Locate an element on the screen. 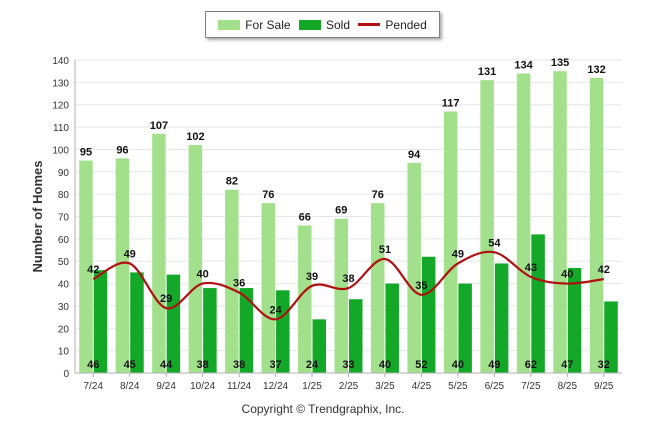  x-tick-label: 8/24 is located at coordinates (130, 386).